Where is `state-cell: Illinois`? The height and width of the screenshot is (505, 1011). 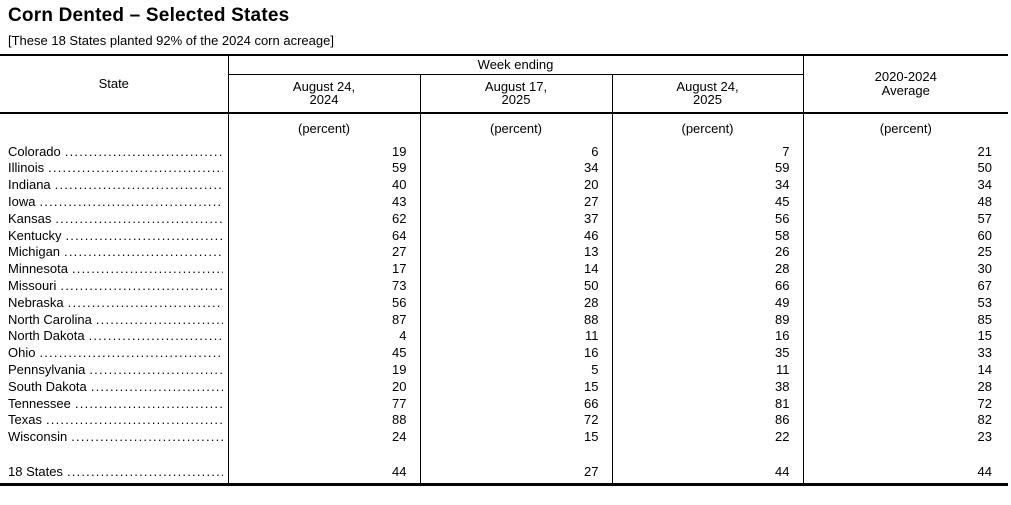 state-cell: Illinois is located at coordinates (114, 168).